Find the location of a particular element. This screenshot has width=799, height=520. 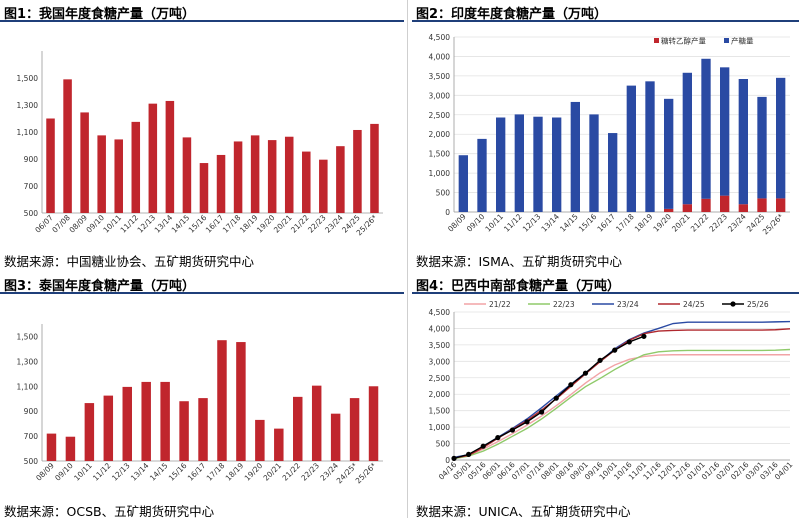

x-tick-label: 13/14 is located at coordinates (550, 223).